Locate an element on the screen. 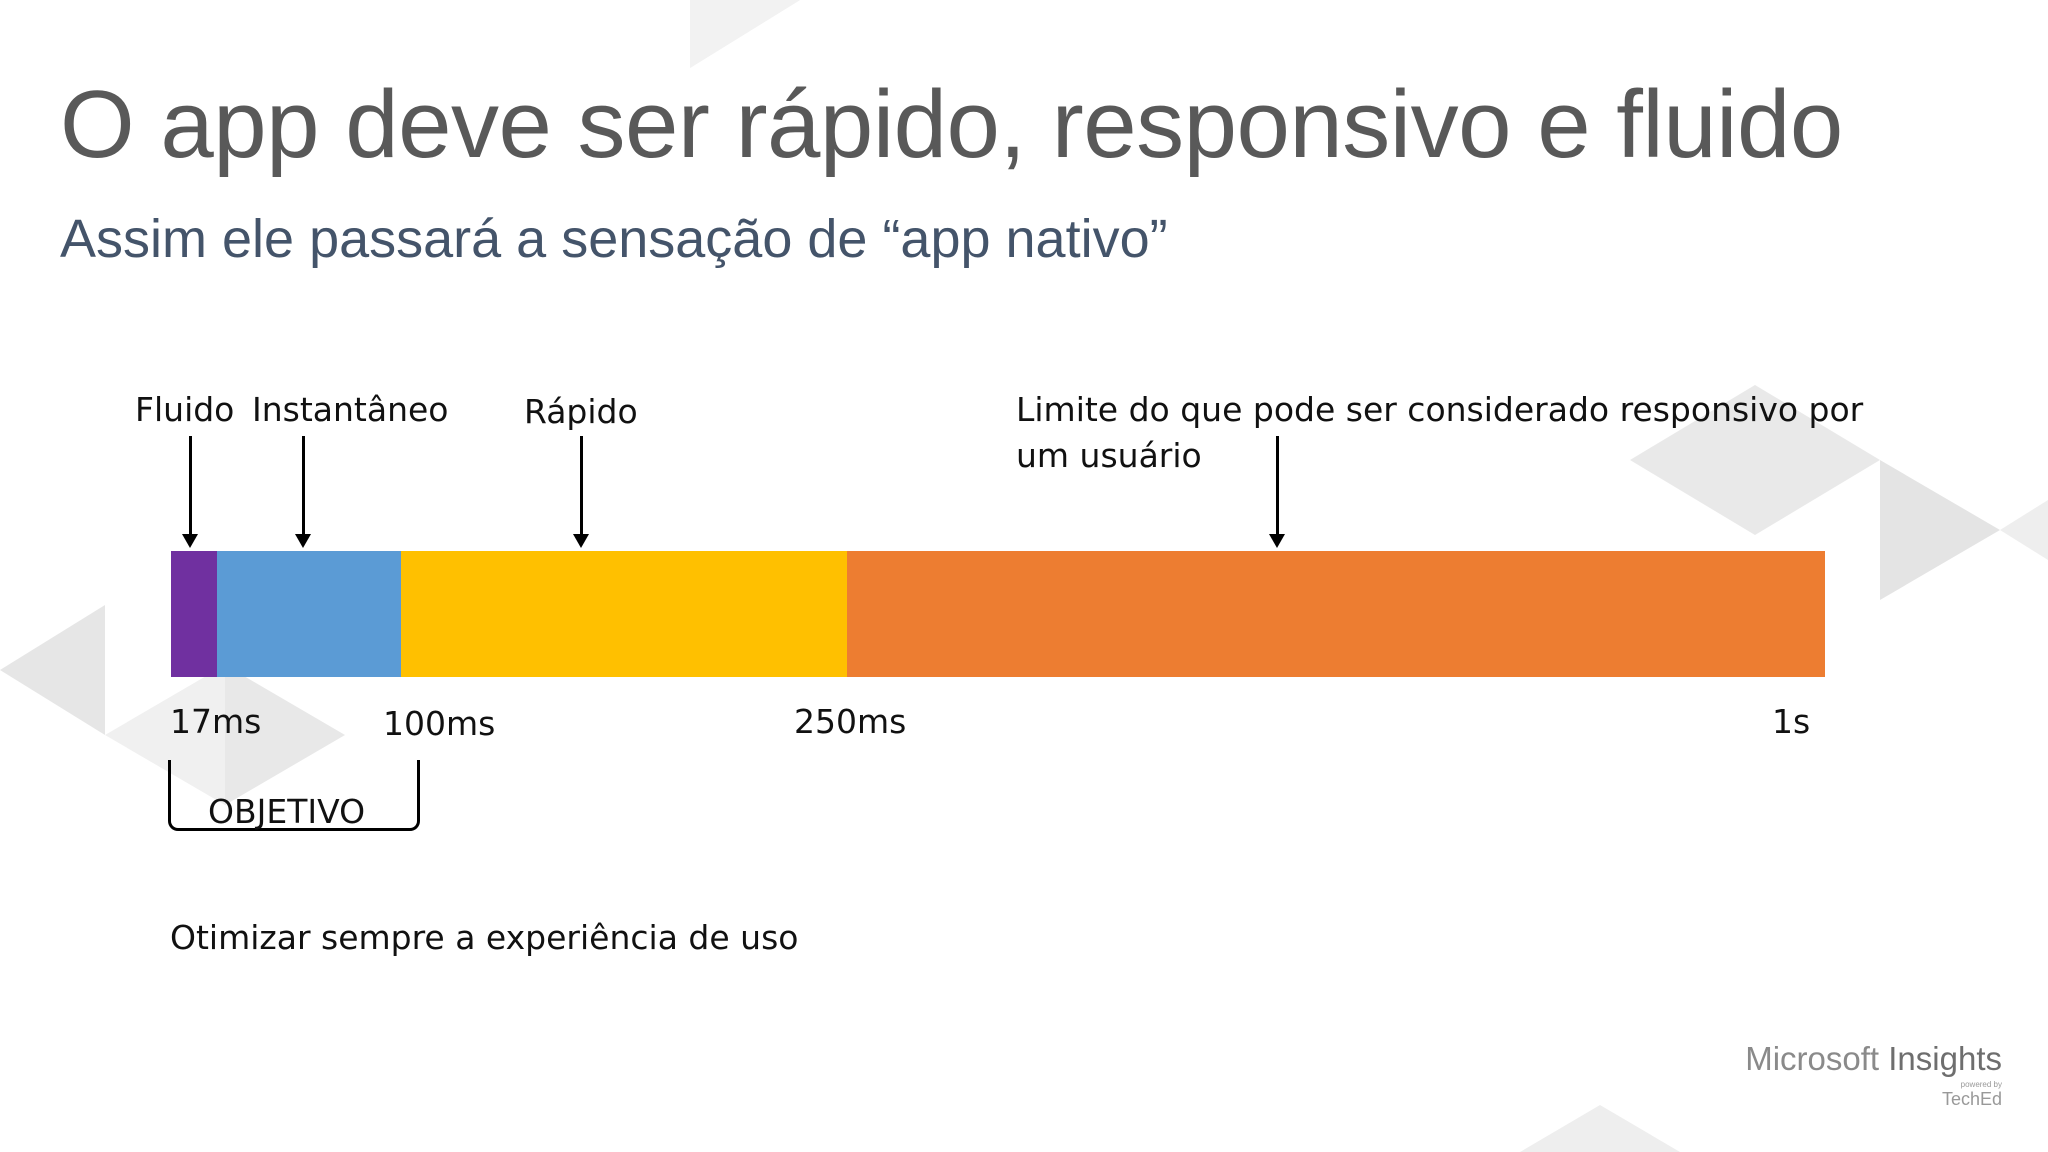 This screenshot has width=2048, height=1152. segment-rapido is located at coordinates (624, 614).